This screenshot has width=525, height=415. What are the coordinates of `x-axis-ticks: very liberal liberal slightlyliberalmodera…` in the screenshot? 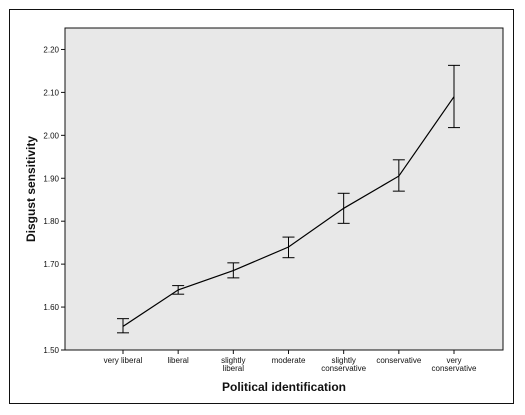 It's located at (290, 361).